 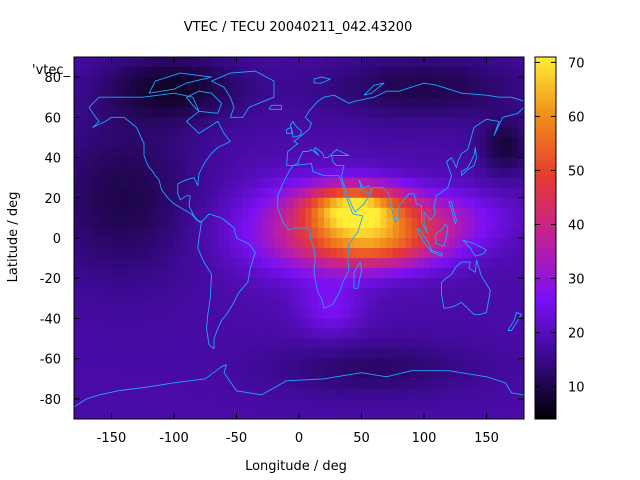 I want to click on coastline-borneo, so click(x=441, y=235).